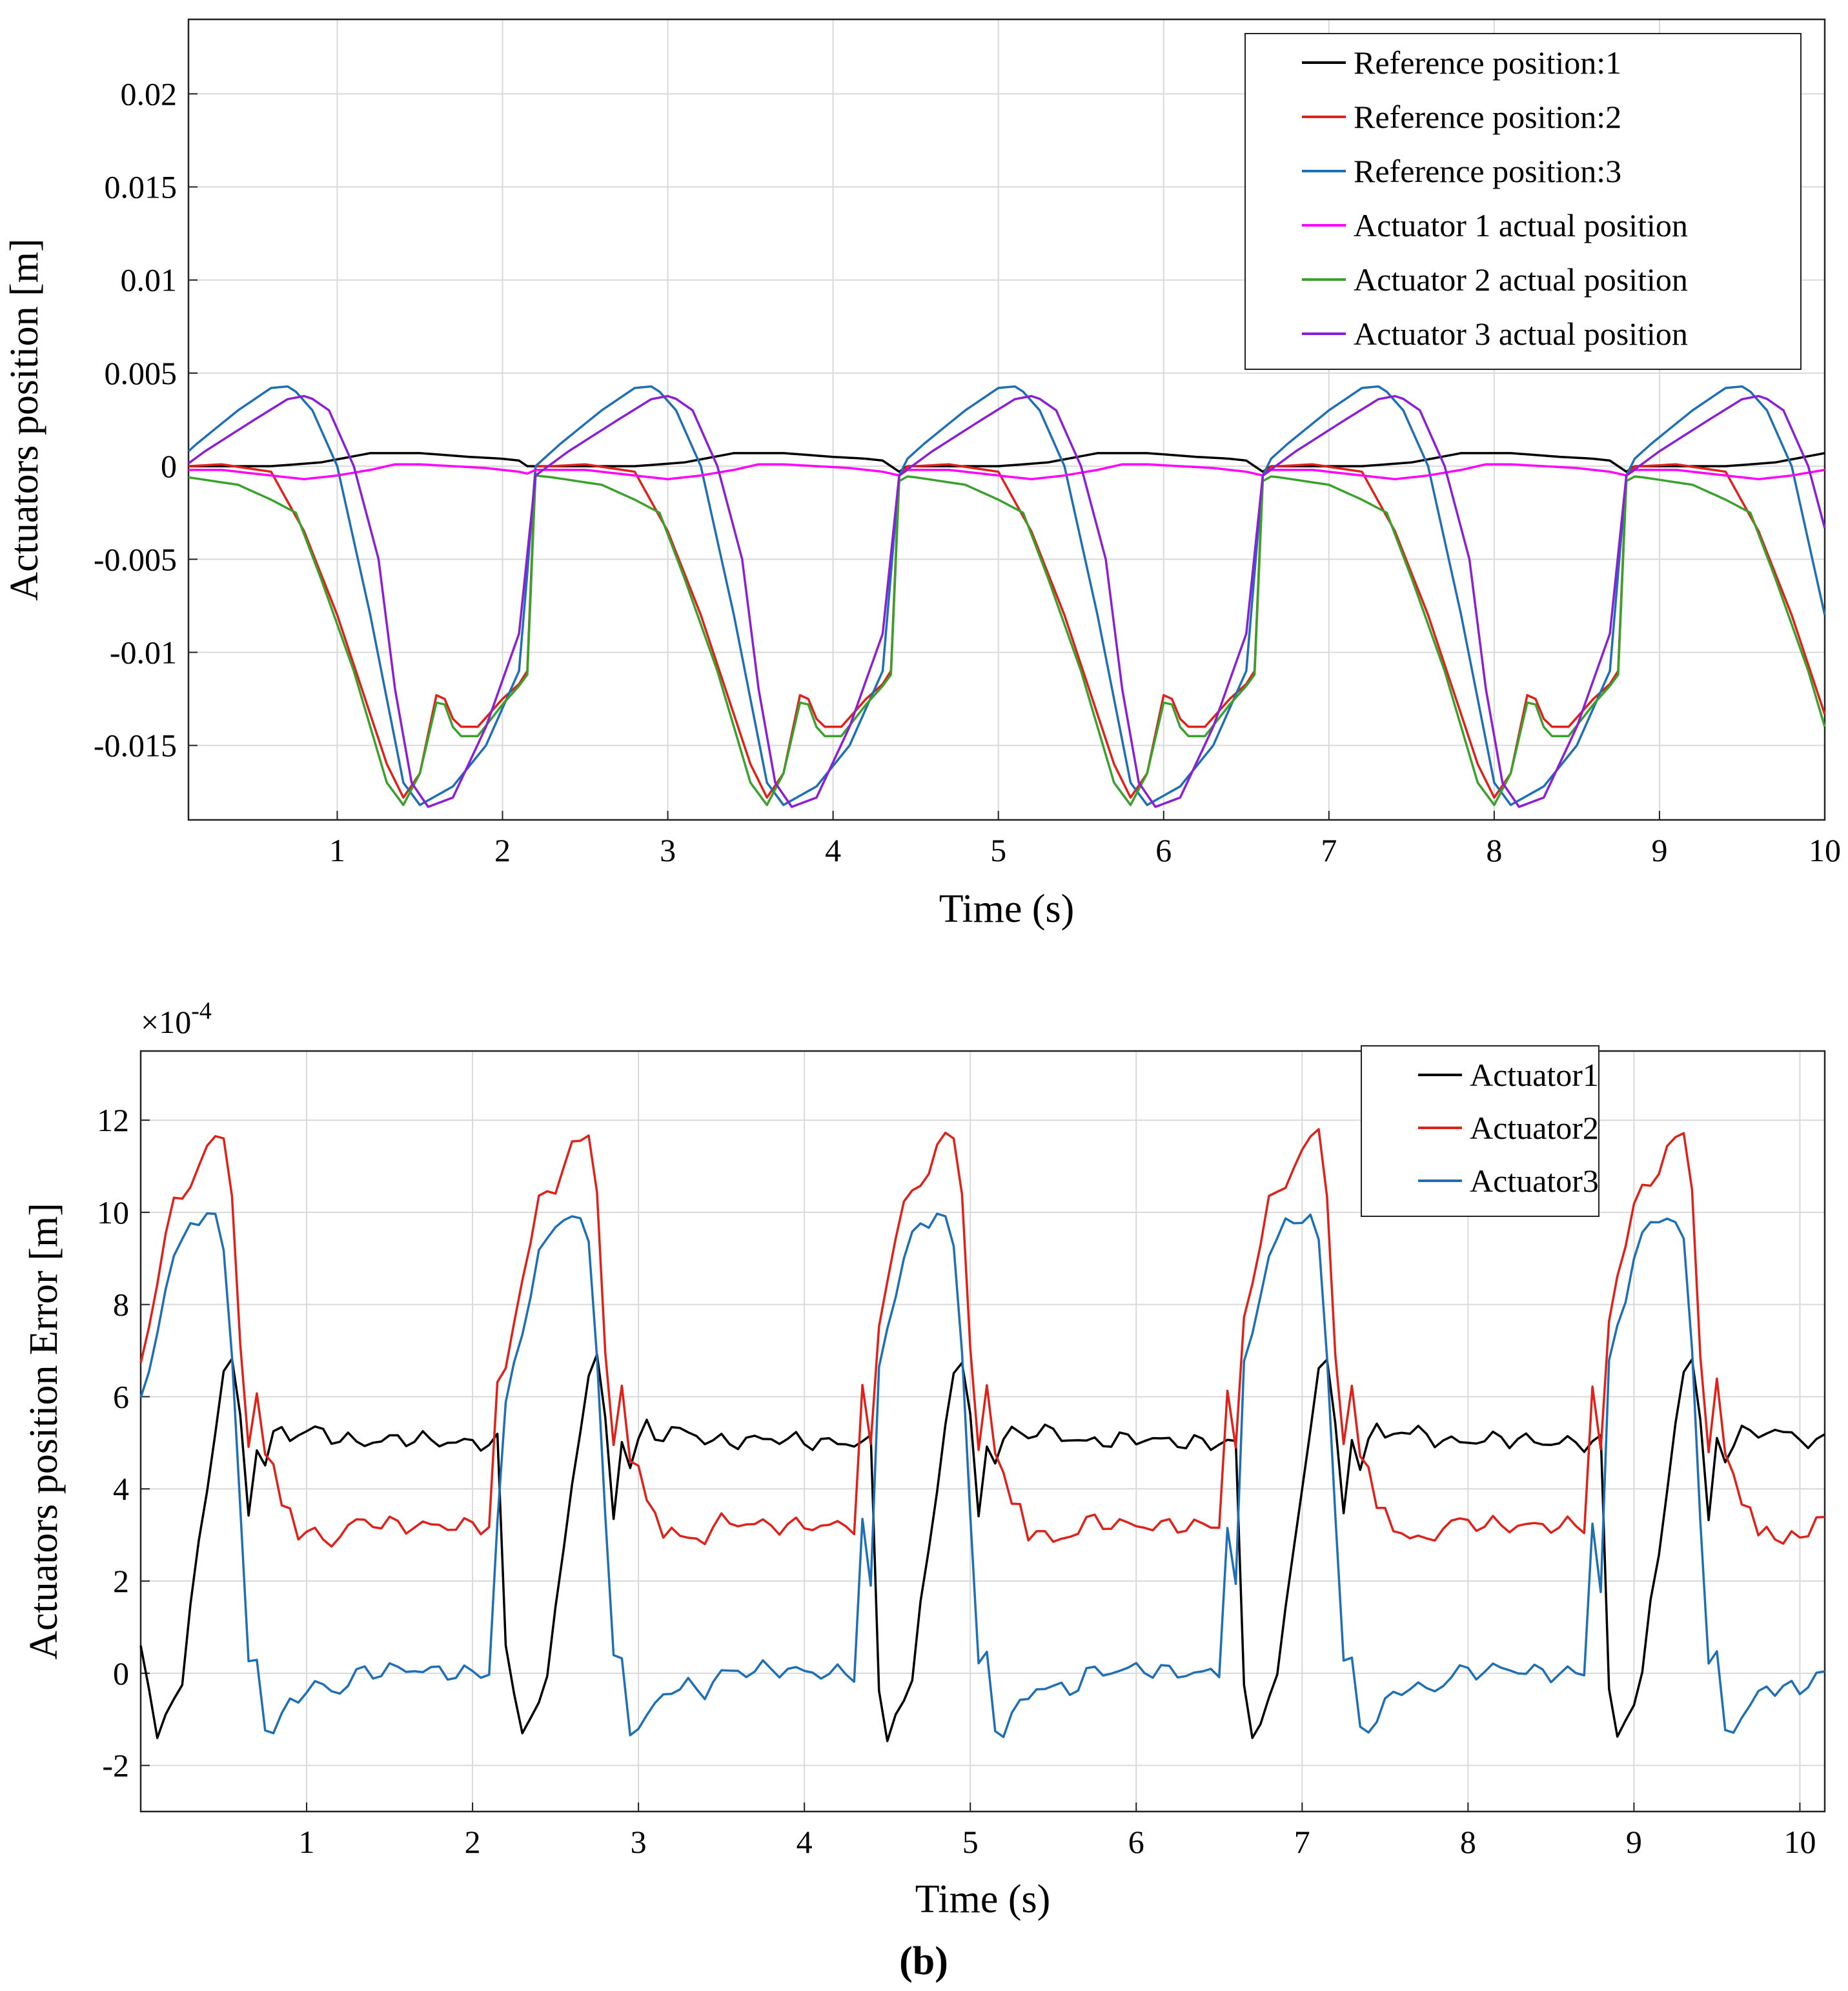  What do you see at coordinates (141, 373) in the screenshot?
I see `y-tick-label: 0.005` at bounding box center [141, 373].